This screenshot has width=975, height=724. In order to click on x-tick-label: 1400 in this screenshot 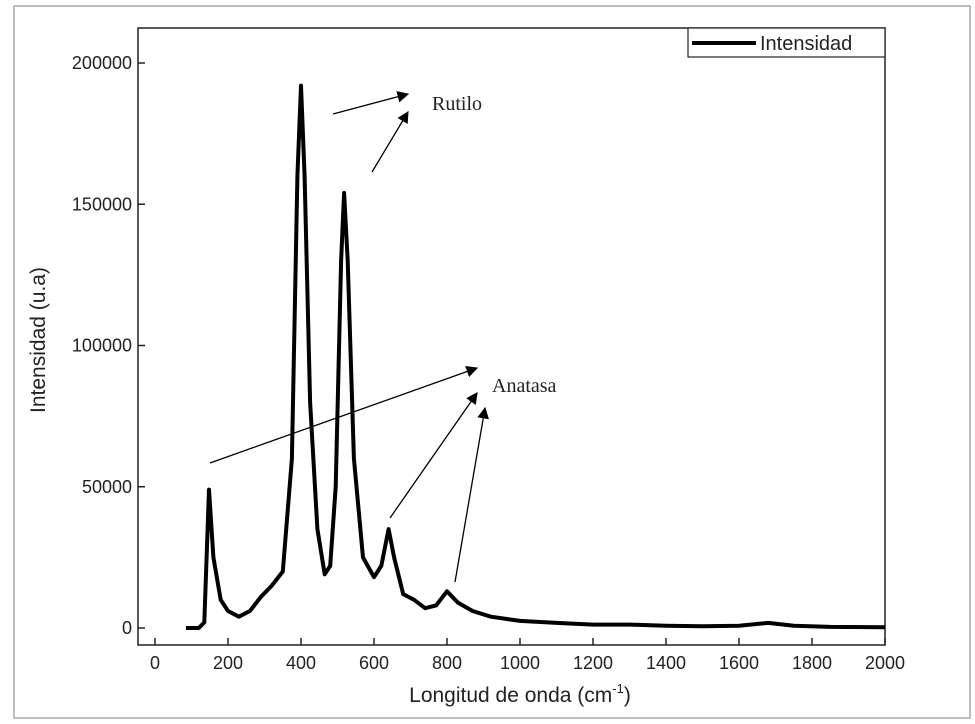, I will do `click(666, 663)`.